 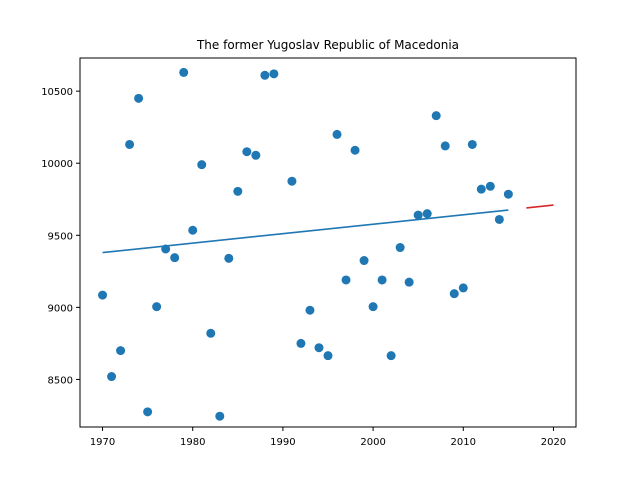 I want to click on x-tick-label: 2000, so click(x=372, y=442).